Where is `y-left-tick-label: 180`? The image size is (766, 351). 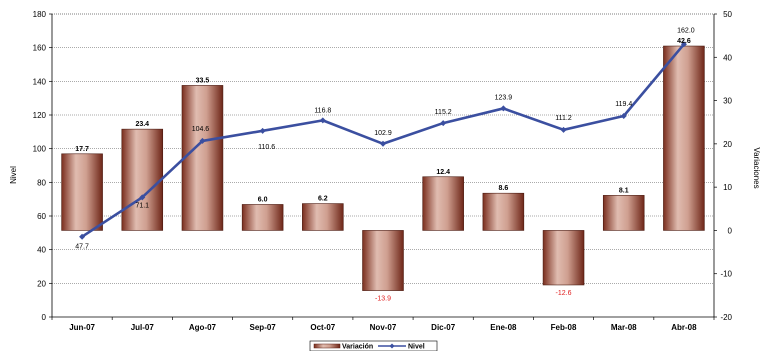
y-left-tick-label: 180 is located at coordinates (40, 14).